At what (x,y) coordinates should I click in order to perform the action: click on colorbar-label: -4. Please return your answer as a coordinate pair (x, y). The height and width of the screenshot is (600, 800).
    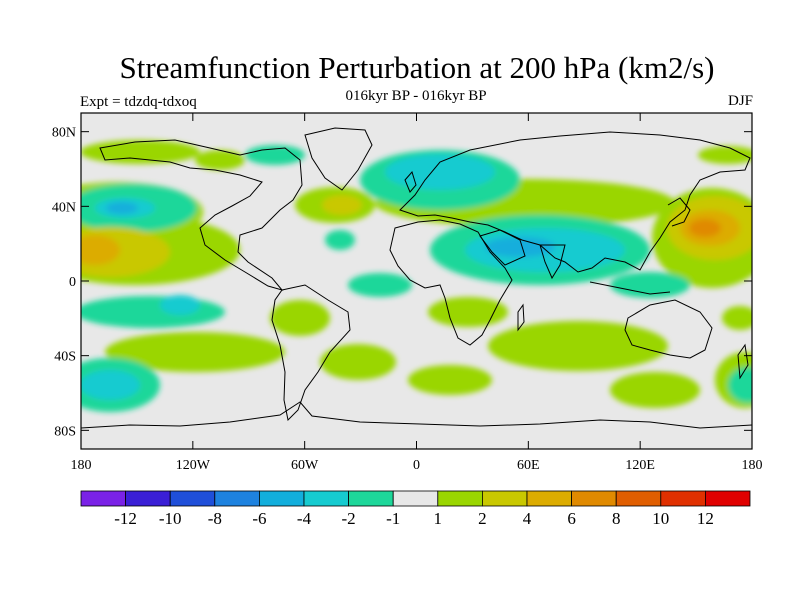
    Looking at the image, I should click on (304, 518).